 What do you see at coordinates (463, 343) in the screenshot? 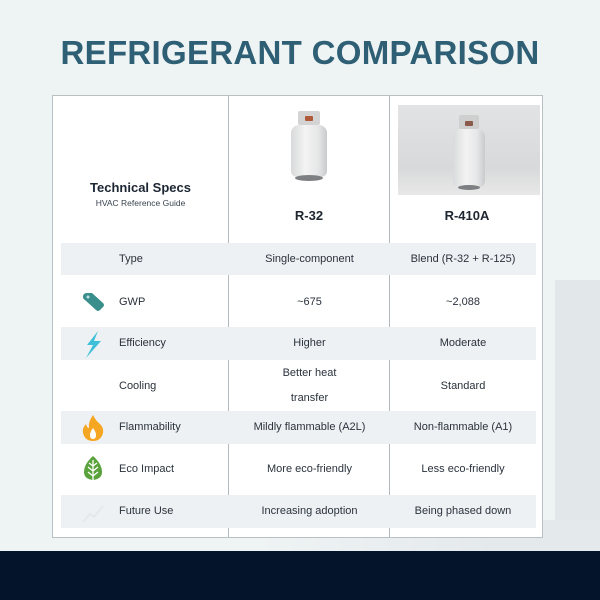
I see `r410a-value: Moderate` at bounding box center [463, 343].